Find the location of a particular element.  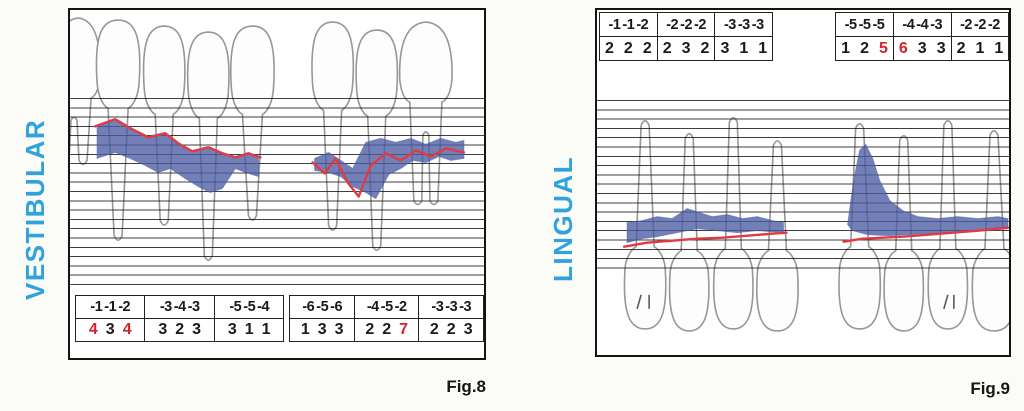

fig9-side-label: LINGUAL is located at coordinates (563, 218).